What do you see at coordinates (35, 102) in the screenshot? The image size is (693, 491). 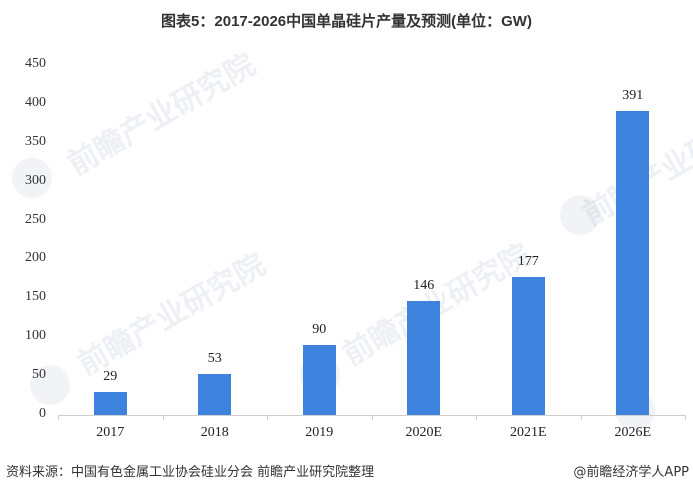 I see `y-axis-tick-label: 400` at bounding box center [35, 102].